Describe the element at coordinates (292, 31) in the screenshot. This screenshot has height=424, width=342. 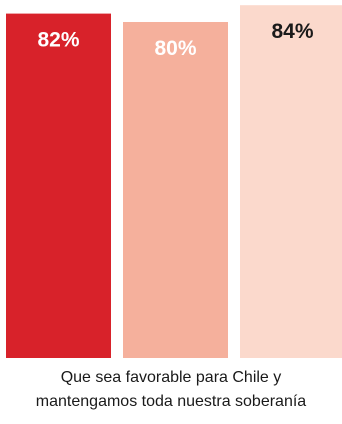
I see `bar-value-label-3: 84%` at that location.